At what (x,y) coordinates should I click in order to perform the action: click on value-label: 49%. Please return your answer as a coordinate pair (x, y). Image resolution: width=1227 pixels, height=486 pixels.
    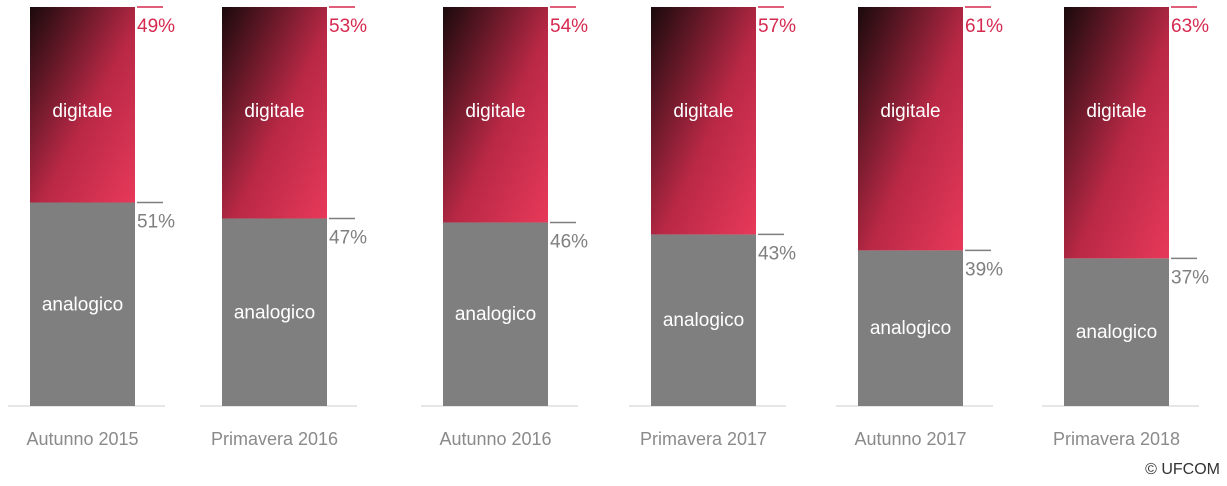
    Looking at the image, I should click on (156, 26).